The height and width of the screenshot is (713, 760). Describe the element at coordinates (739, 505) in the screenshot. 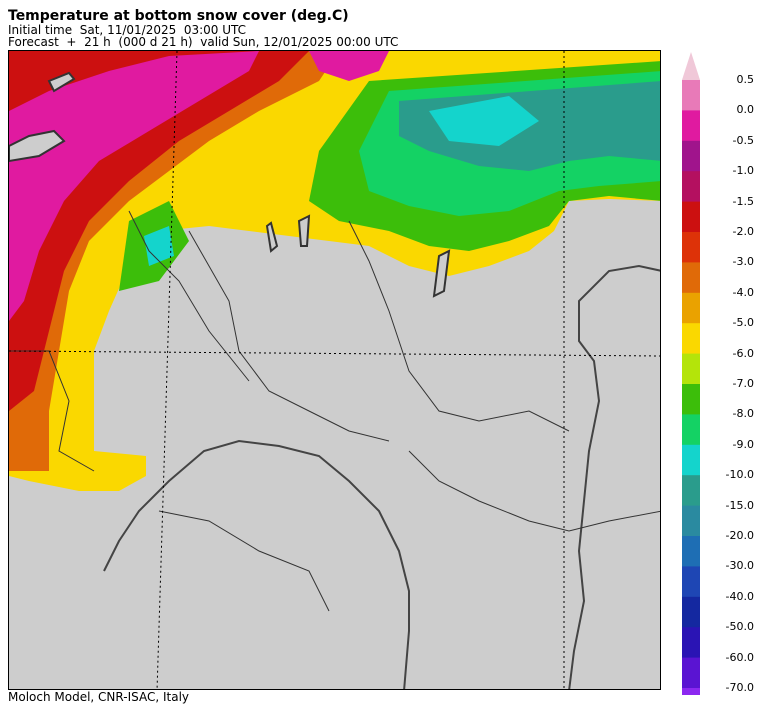

I see `colorbar-level-label: -15.0` at that location.